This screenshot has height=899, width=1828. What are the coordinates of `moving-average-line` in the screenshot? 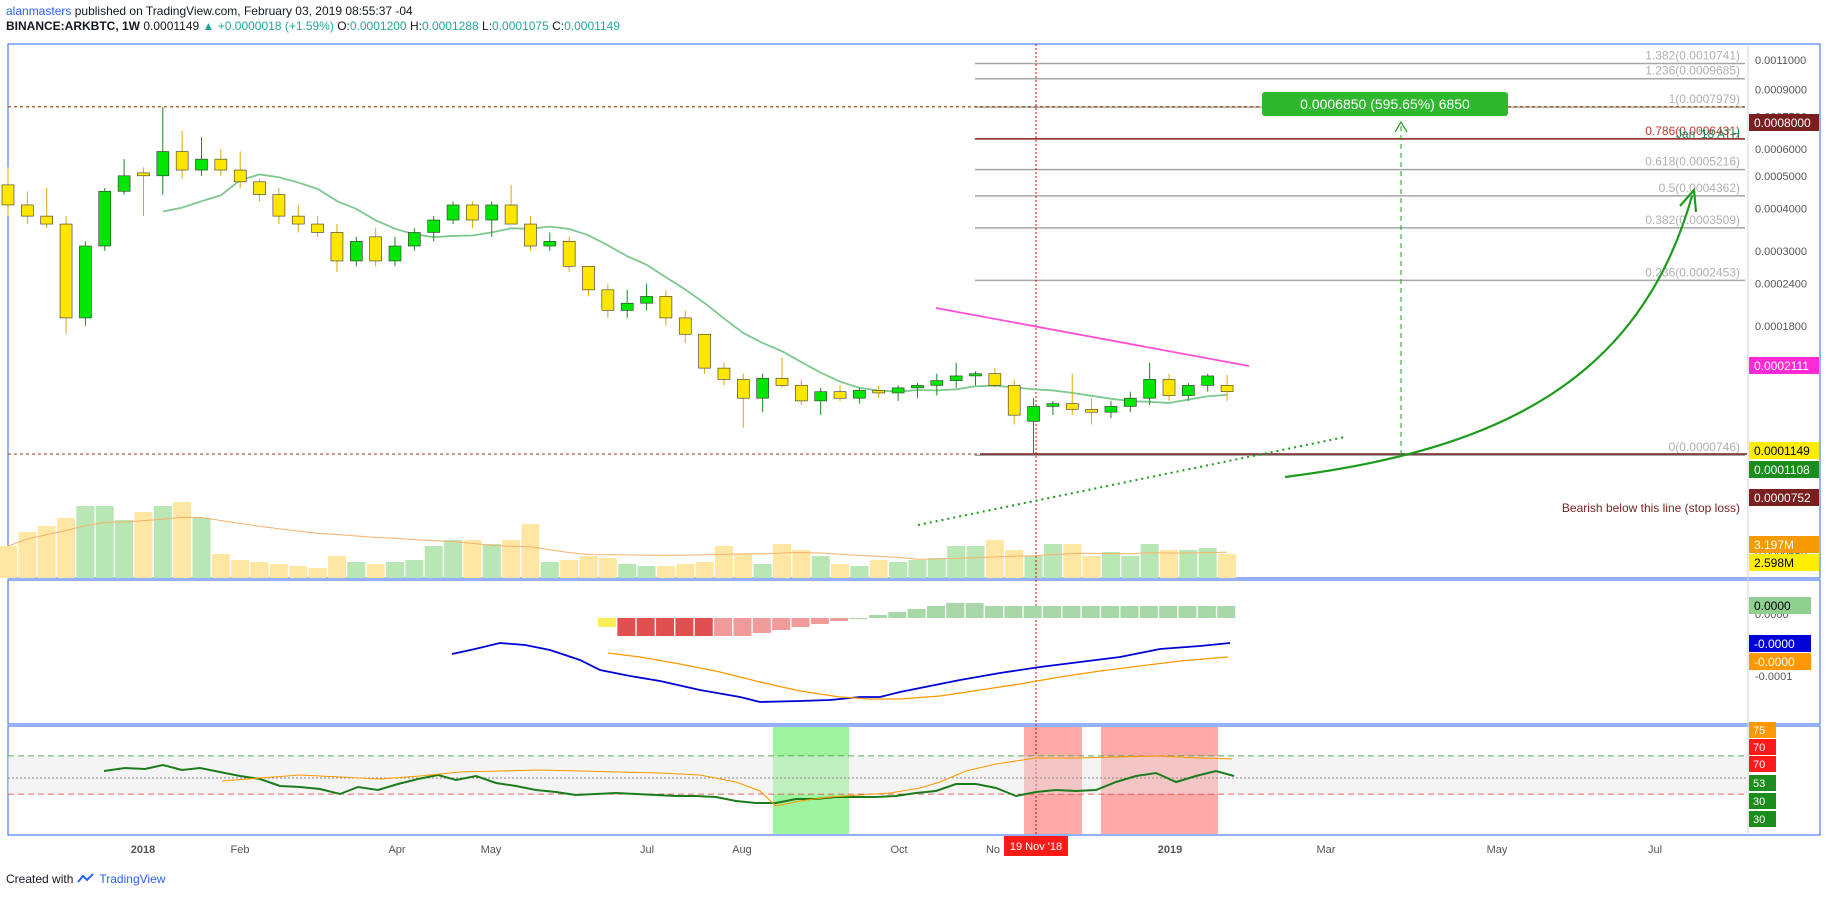 It's located at (695, 288).